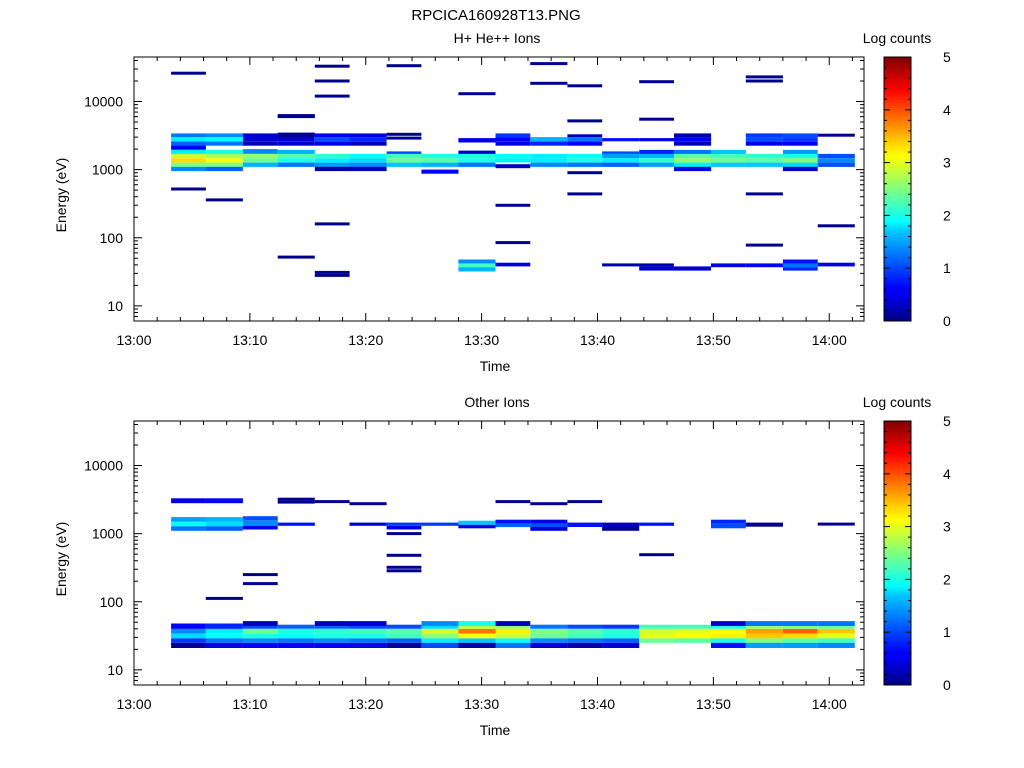  Describe the element at coordinates (103, 102) in the screenshot. I see `y-tick-label: 10000` at that location.